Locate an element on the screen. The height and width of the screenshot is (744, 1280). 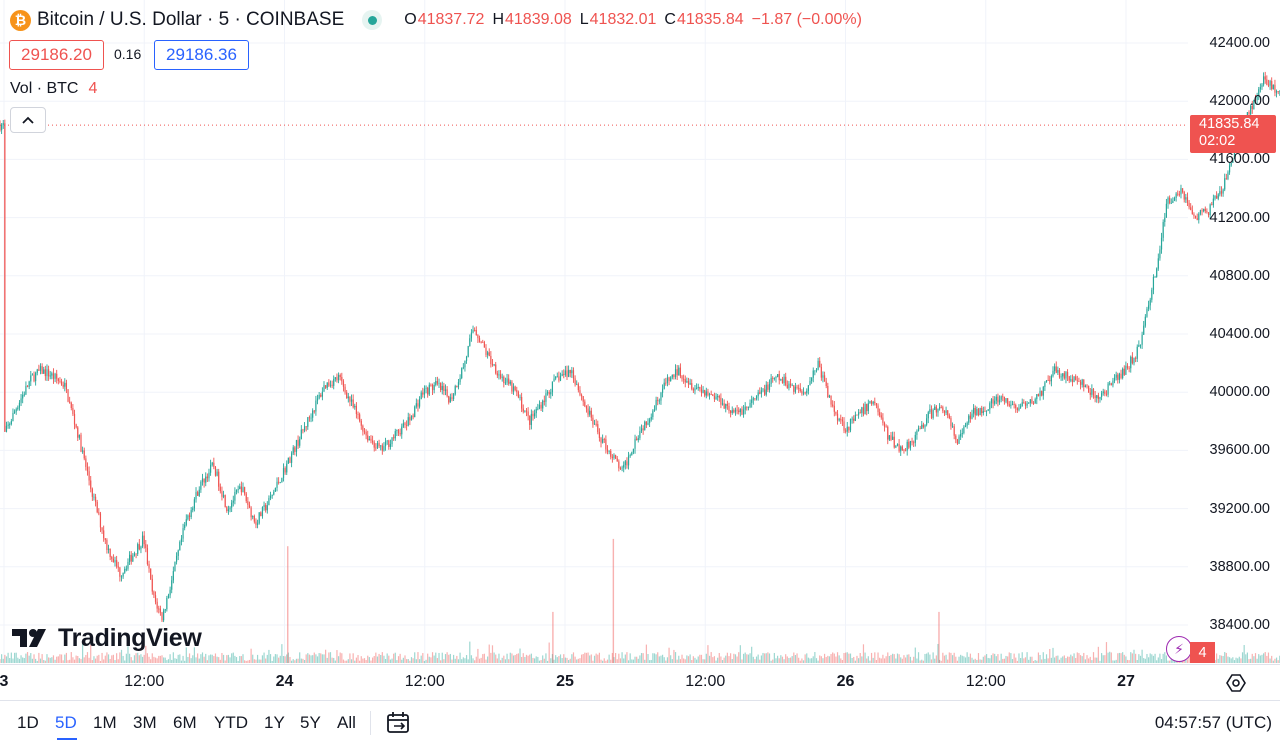
range-button-1d: 1D is located at coordinates (28, 722).